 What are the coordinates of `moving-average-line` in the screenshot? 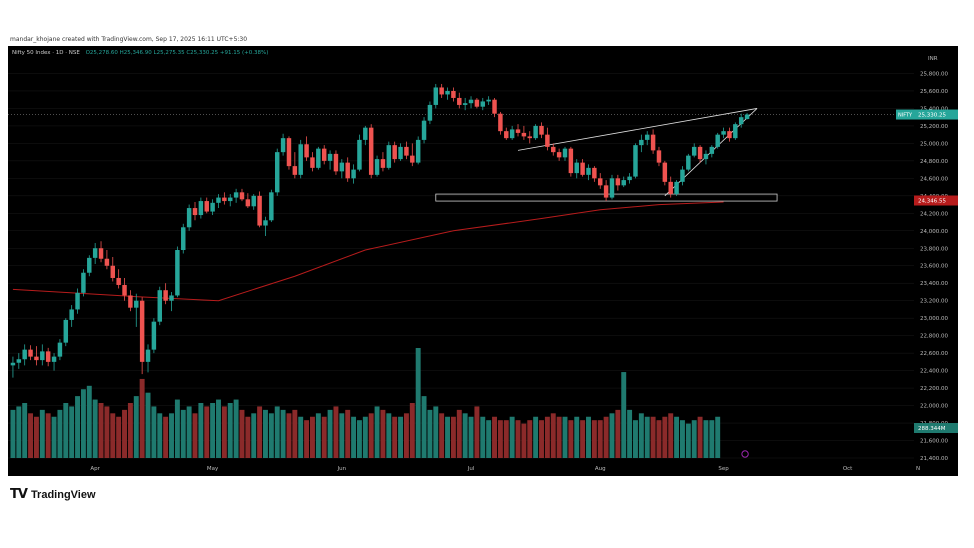 It's located at (368, 251).